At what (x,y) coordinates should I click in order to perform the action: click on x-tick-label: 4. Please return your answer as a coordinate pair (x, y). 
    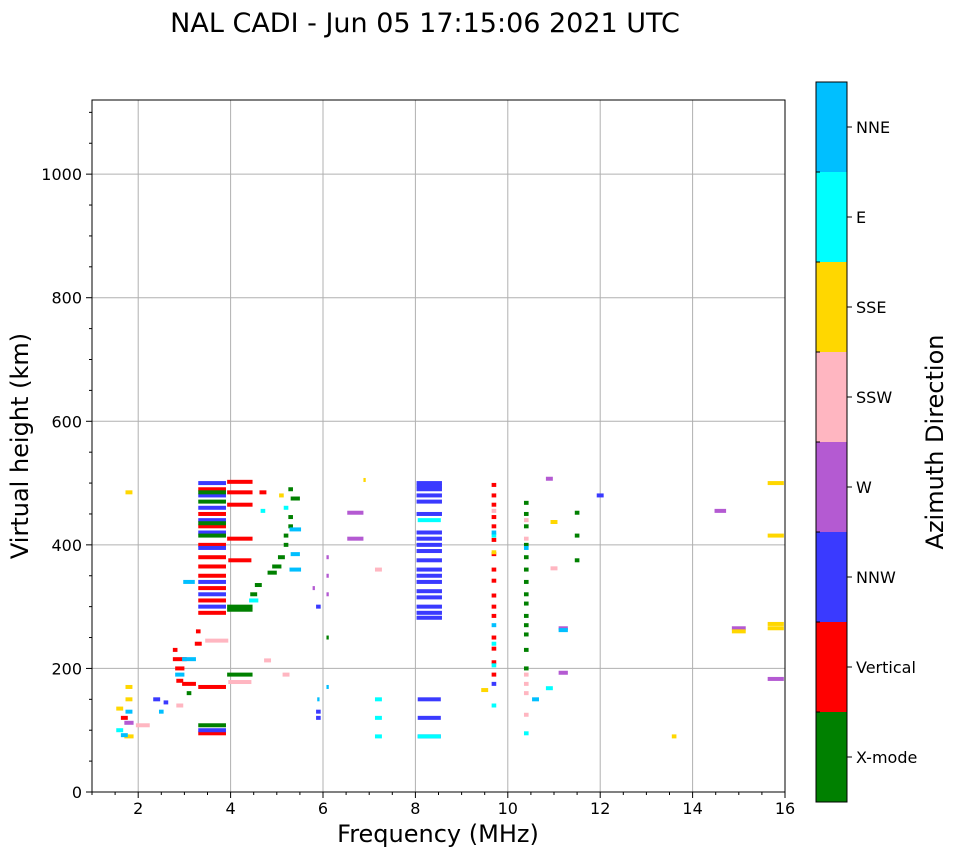
    Looking at the image, I should click on (231, 808).